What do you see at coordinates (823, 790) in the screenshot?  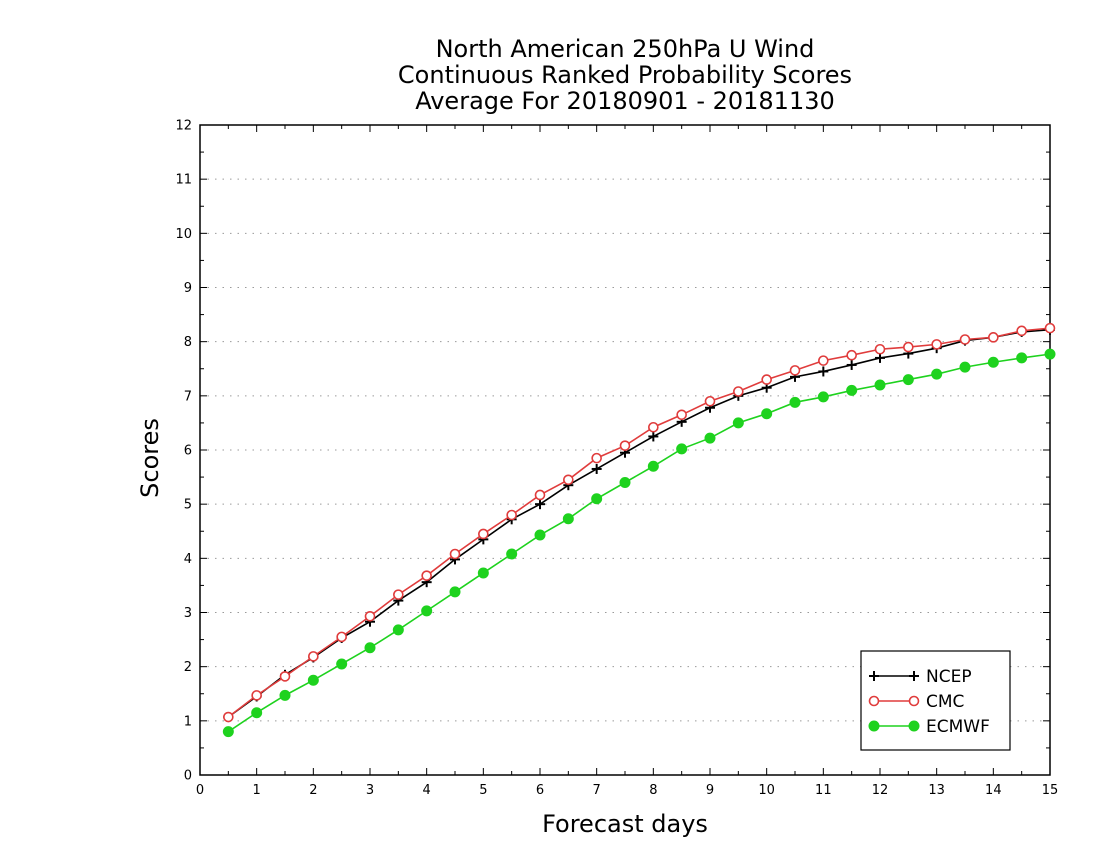 I see `x-tick-label: 11` at bounding box center [823, 790].